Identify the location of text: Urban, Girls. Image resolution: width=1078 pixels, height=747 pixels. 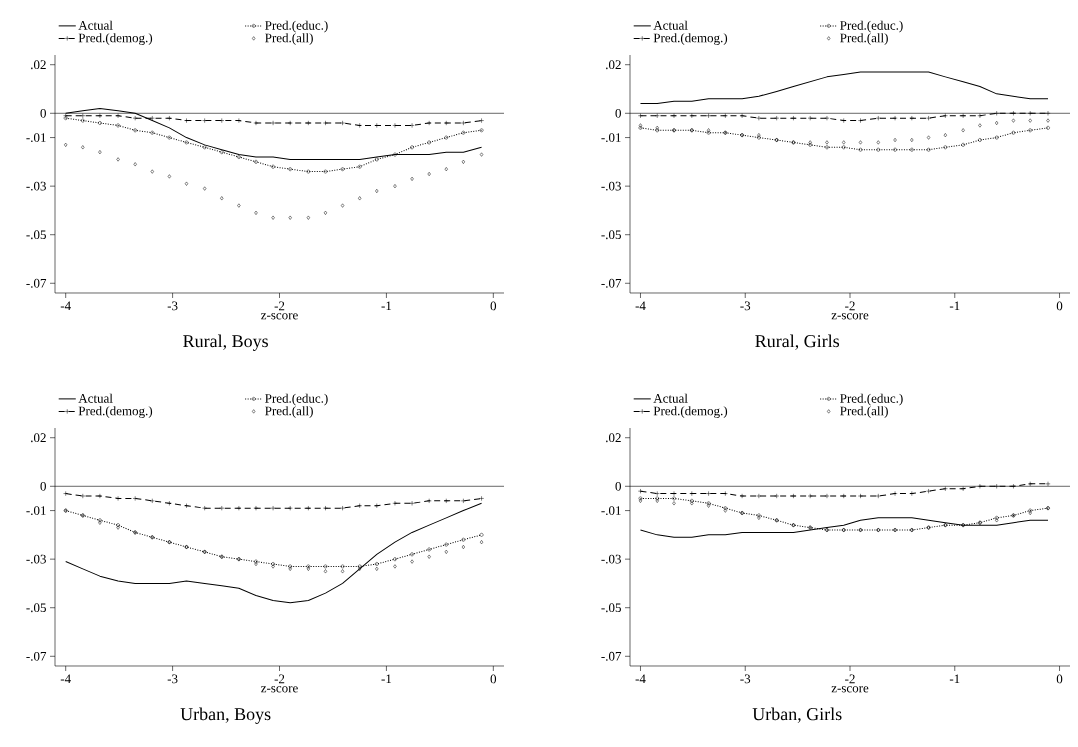
(797, 715).